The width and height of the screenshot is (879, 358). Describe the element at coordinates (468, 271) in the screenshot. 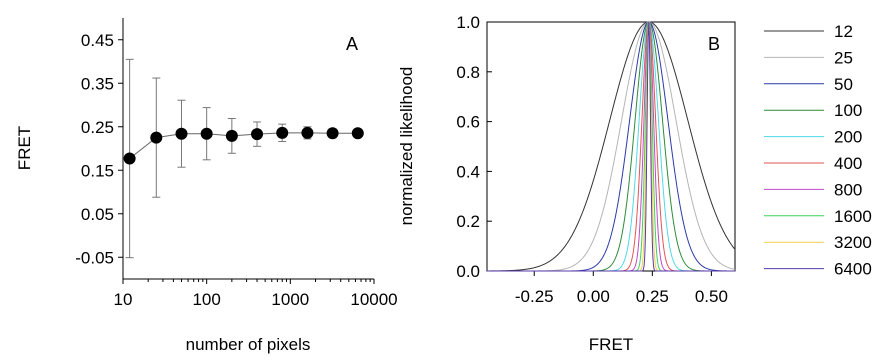

I see `y-tick-label: 0.0` at that location.